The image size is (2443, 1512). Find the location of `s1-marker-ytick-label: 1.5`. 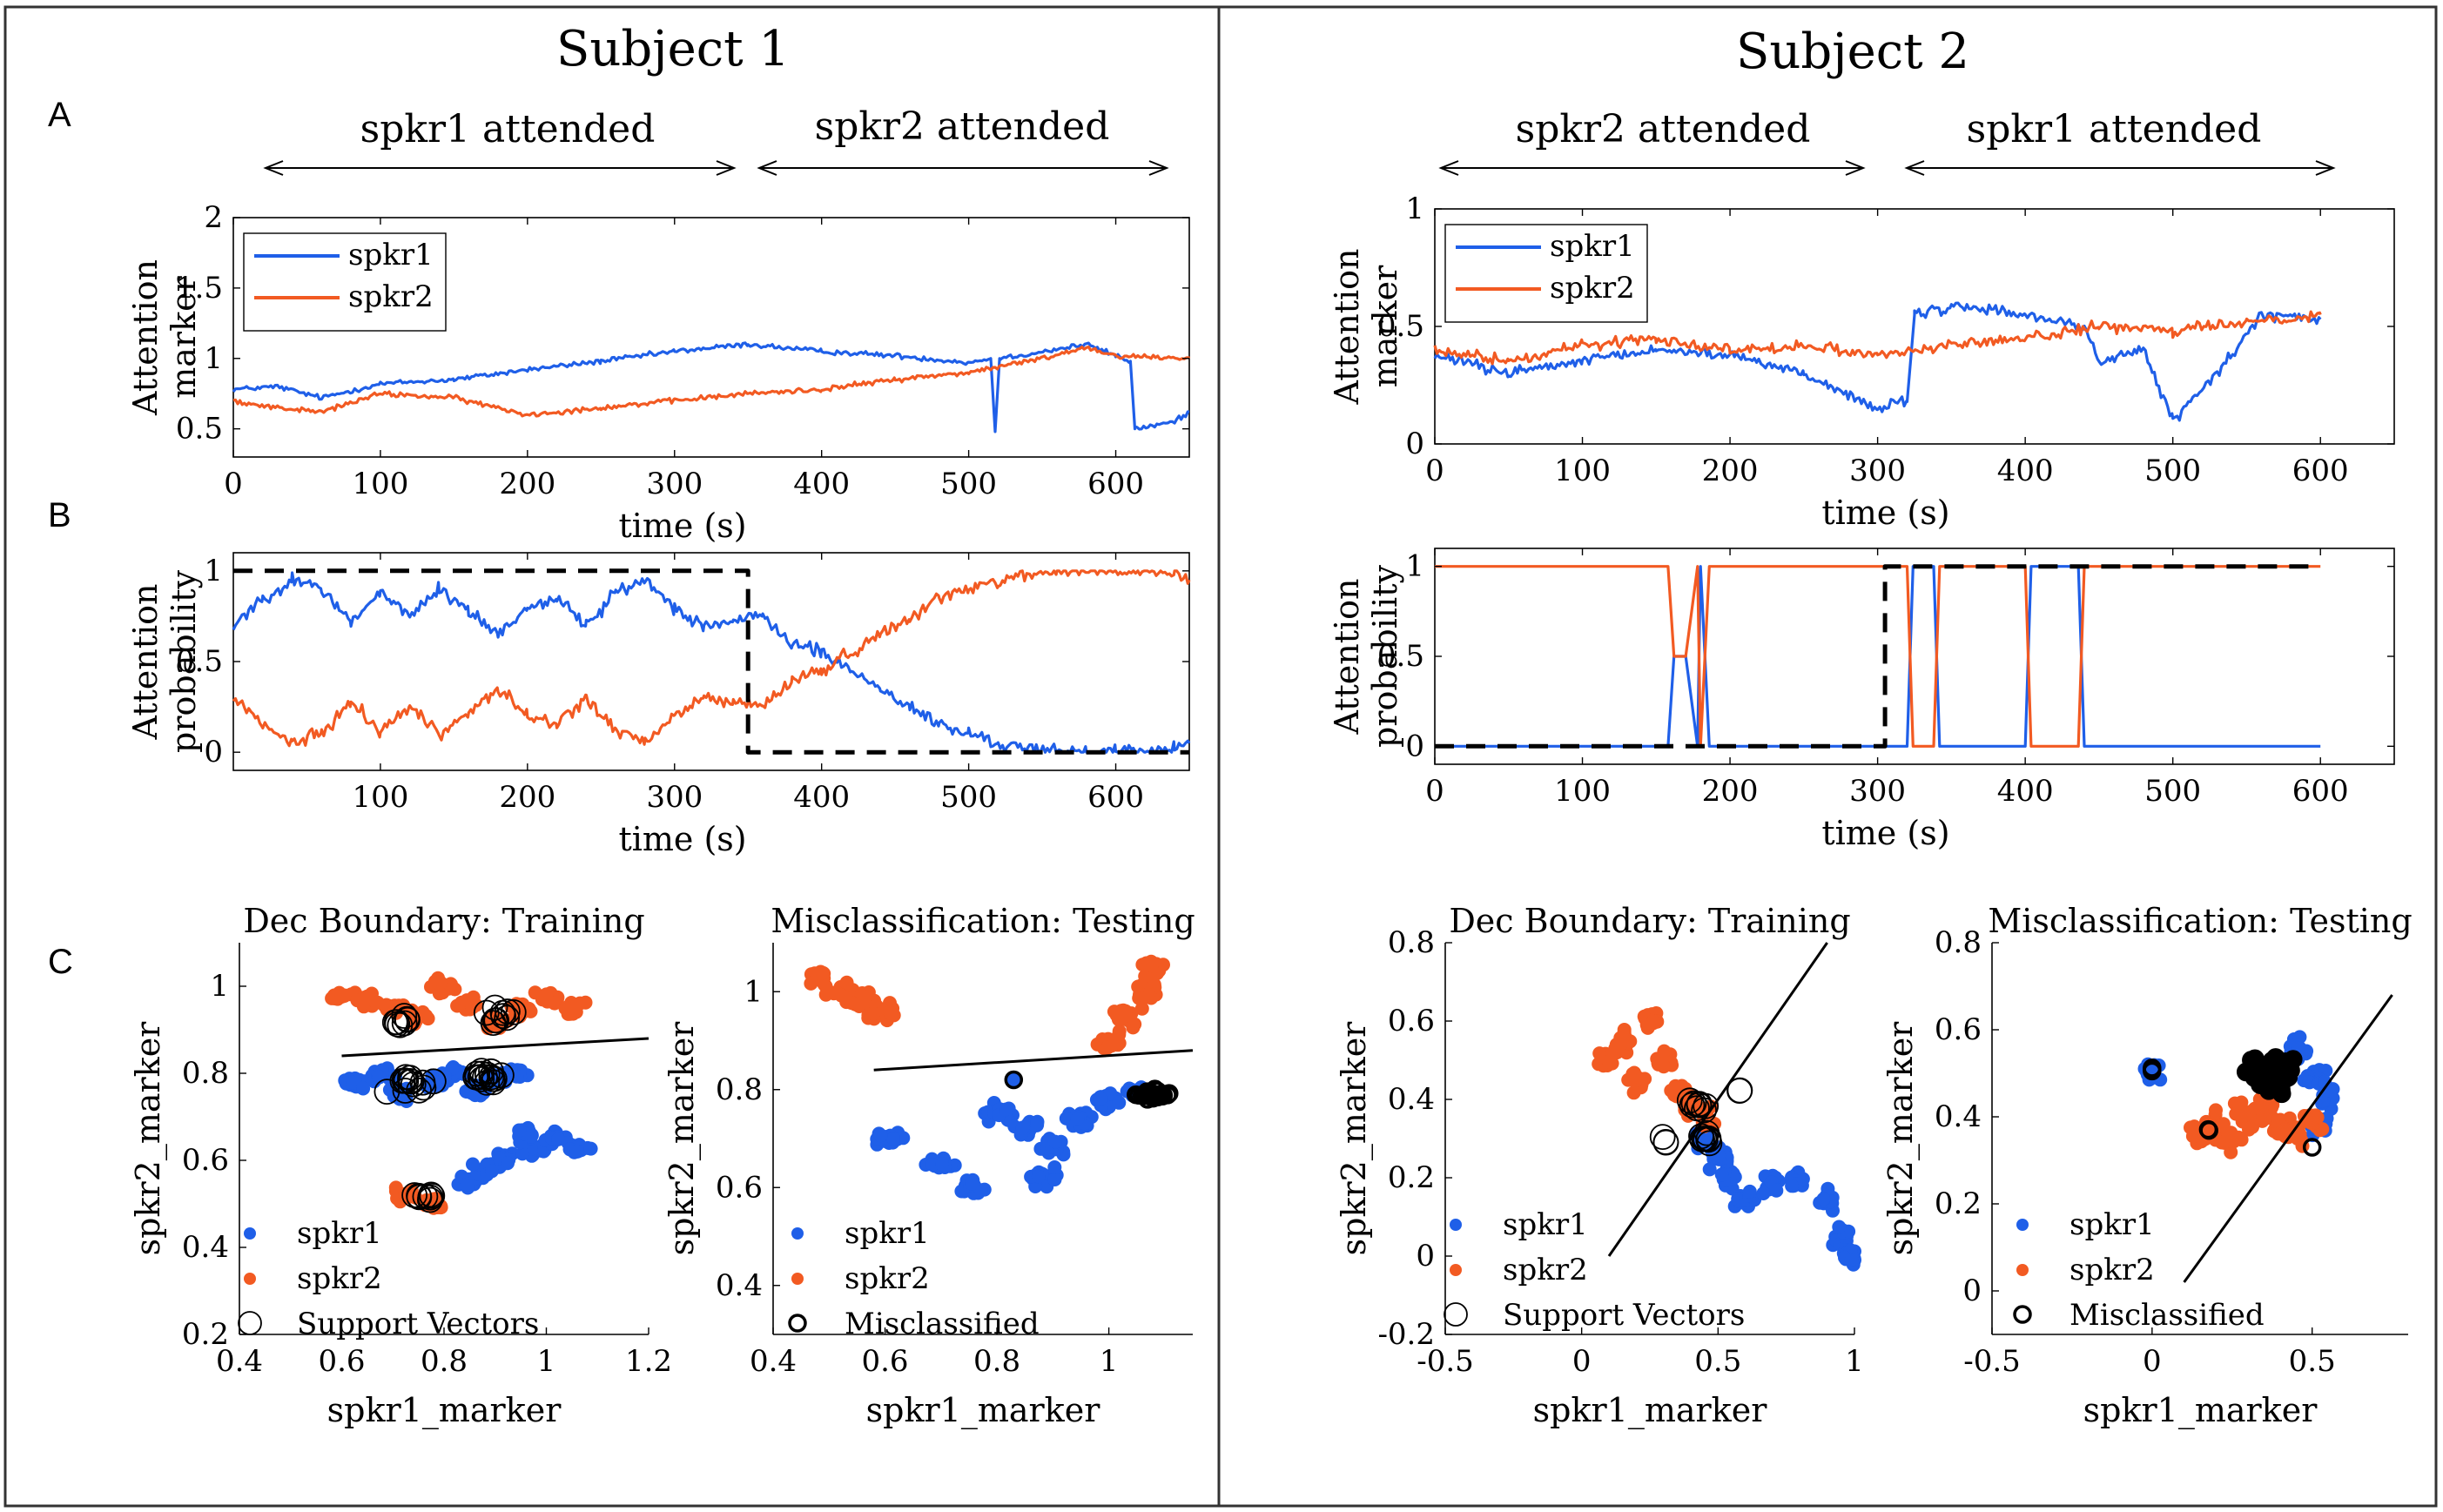

s1-marker-ytick-label: 1.5 is located at coordinates (199, 288).